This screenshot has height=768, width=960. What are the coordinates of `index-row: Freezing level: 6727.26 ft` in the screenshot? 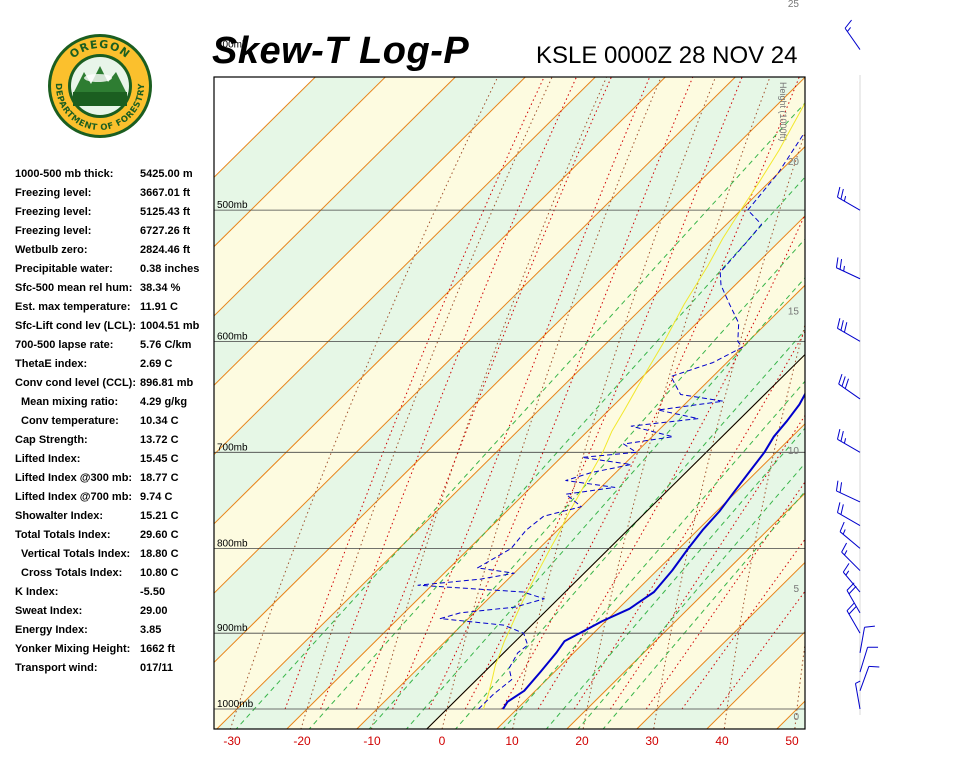 It's located at (115, 234).